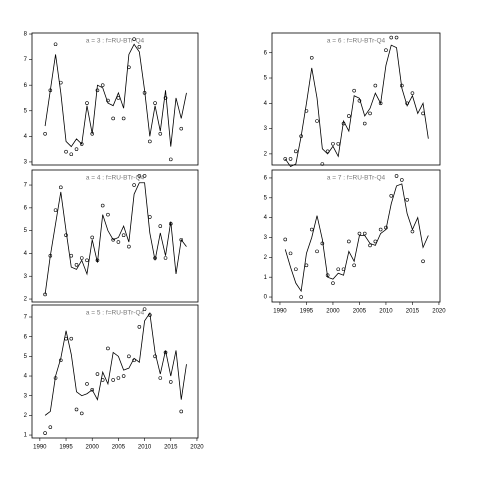  What do you see at coordinates (197, 448) in the screenshot?
I see `x-tick-label: 2020` at bounding box center [197, 448].